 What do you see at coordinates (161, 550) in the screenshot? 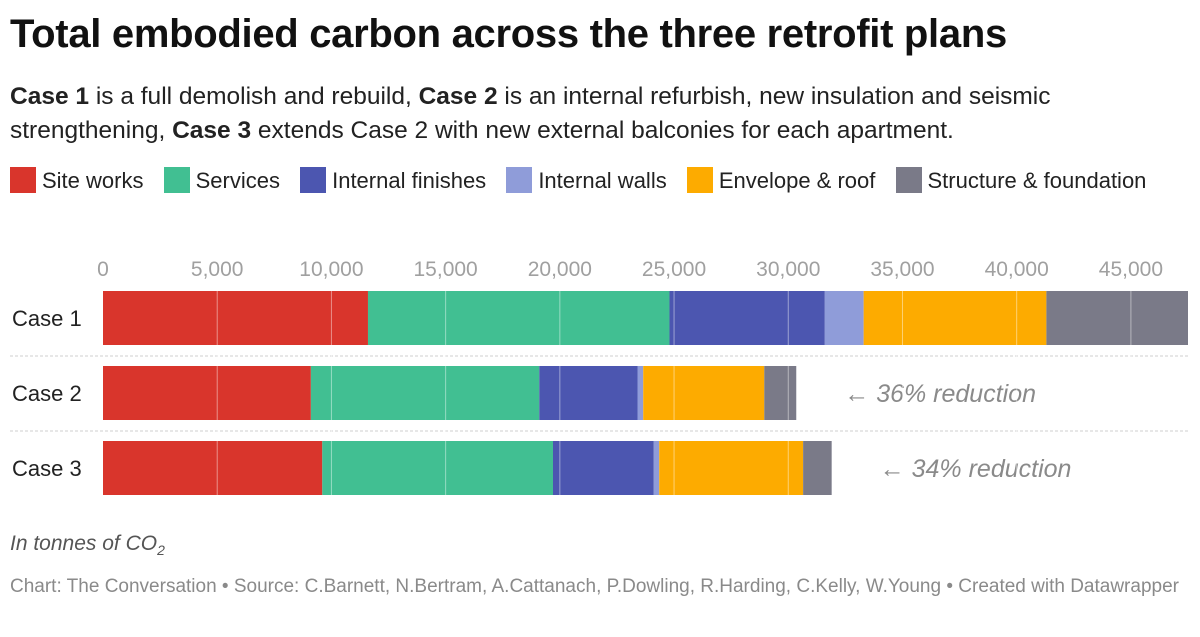
I see `units-note-subscript: 2` at bounding box center [161, 550].